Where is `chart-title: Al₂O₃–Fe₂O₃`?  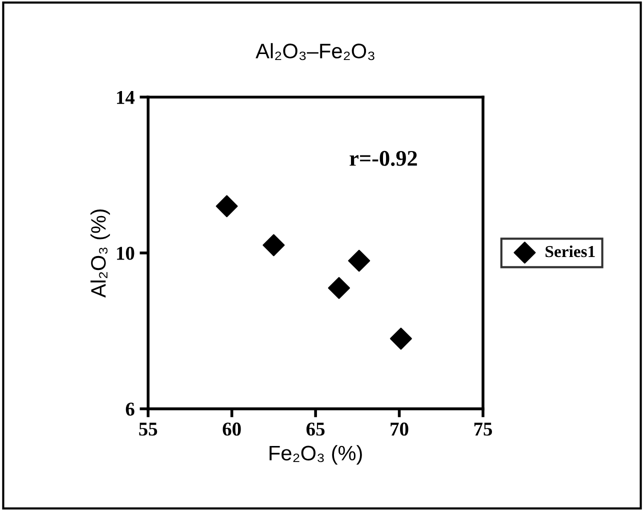
chart-title: Al₂O₃–Fe₂O₃ is located at coordinates (315, 51).